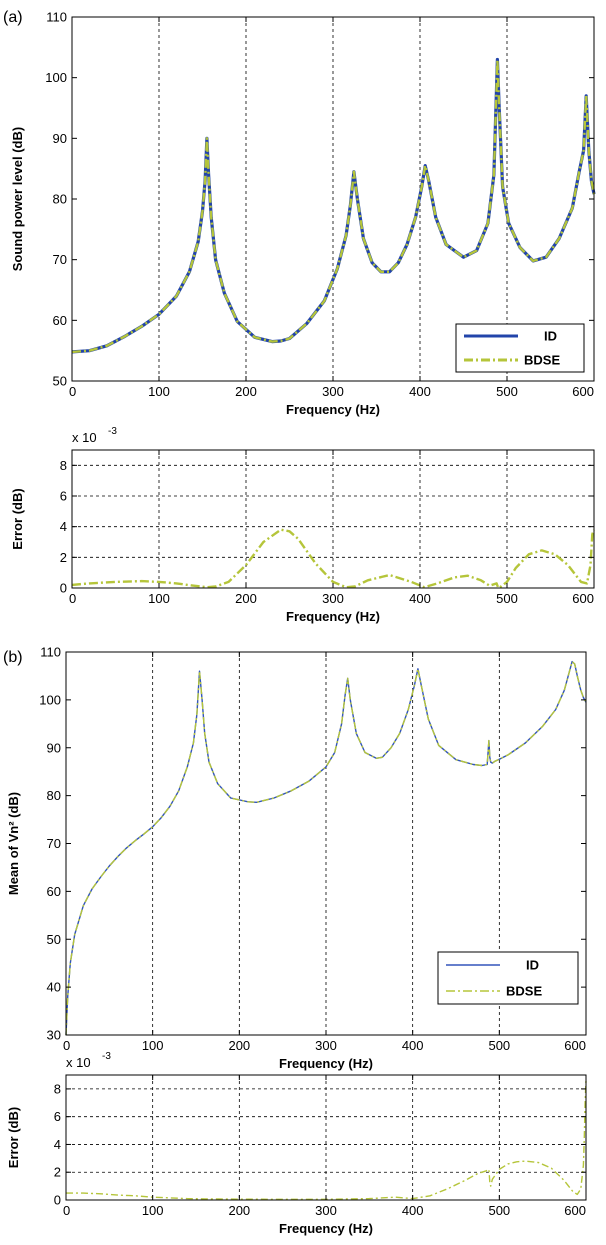  I want to click on y-axis-label: Mean of Vn² (dB), so click(13, 843).